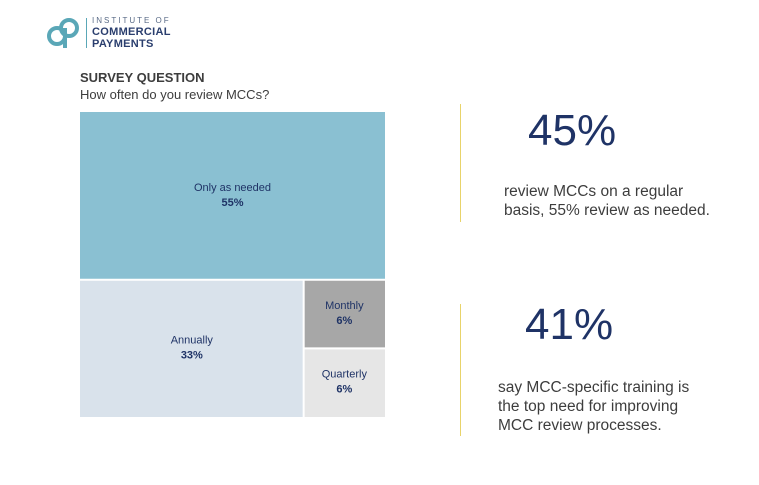 This screenshot has height=485, width=759. What do you see at coordinates (232, 203) in the screenshot?
I see `treemap-value-only-as-needed: 55%` at bounding box center [232, 203].